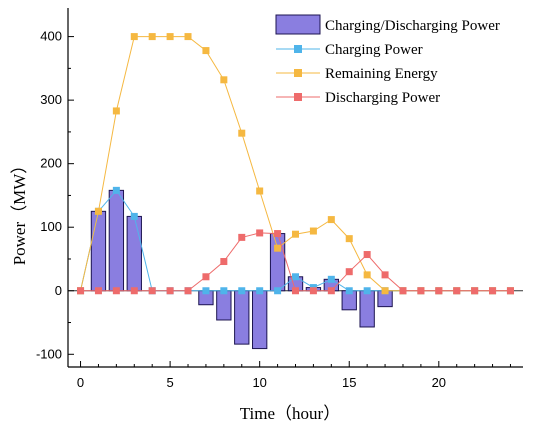  What do you see at coordinates (439, 382) in the screenshot?
I see `x-tick-label: 20` at bounding box center [439, 382].